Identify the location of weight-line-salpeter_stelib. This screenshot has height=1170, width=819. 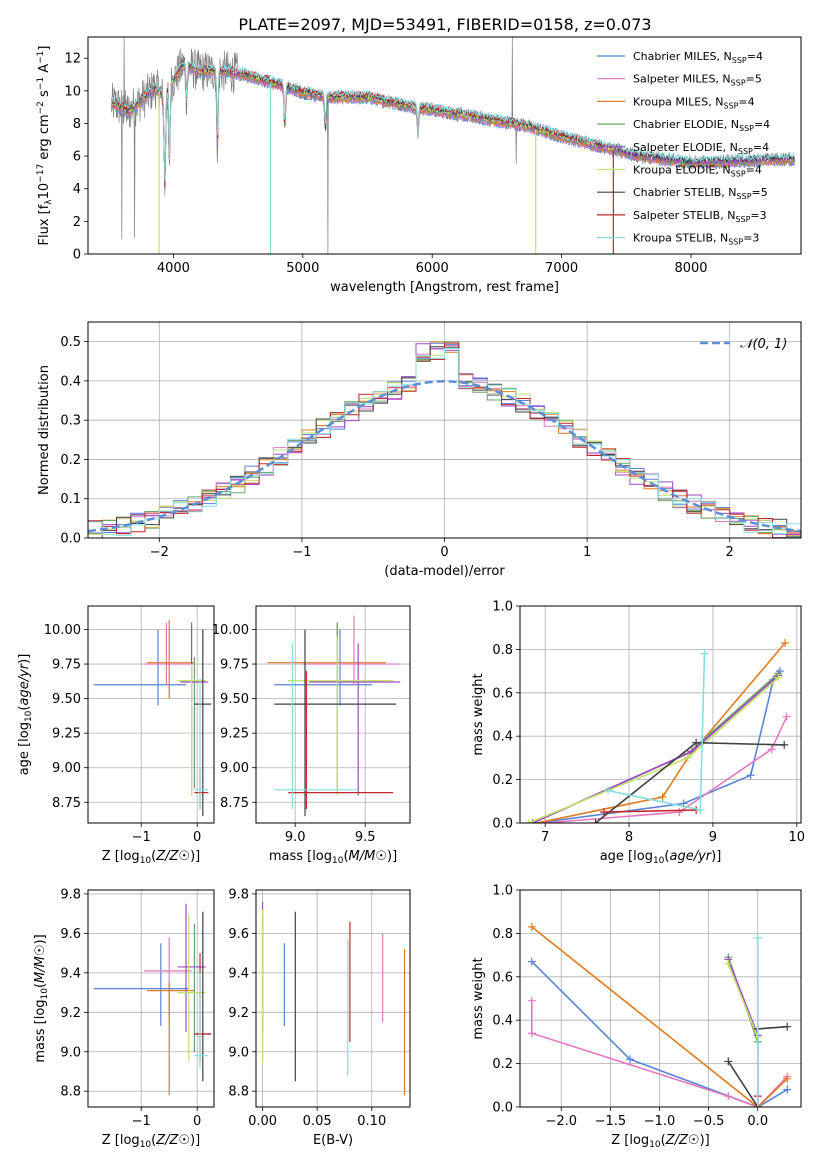
(650, 811).